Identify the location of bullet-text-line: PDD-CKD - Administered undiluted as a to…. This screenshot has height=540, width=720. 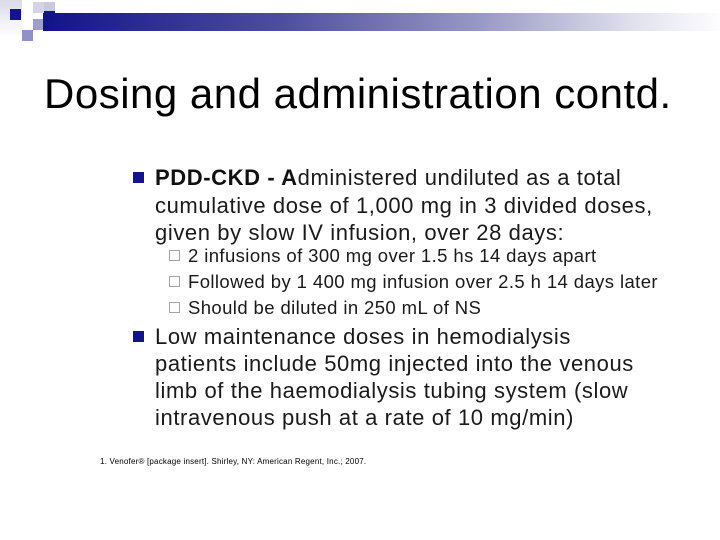
(404, 178).